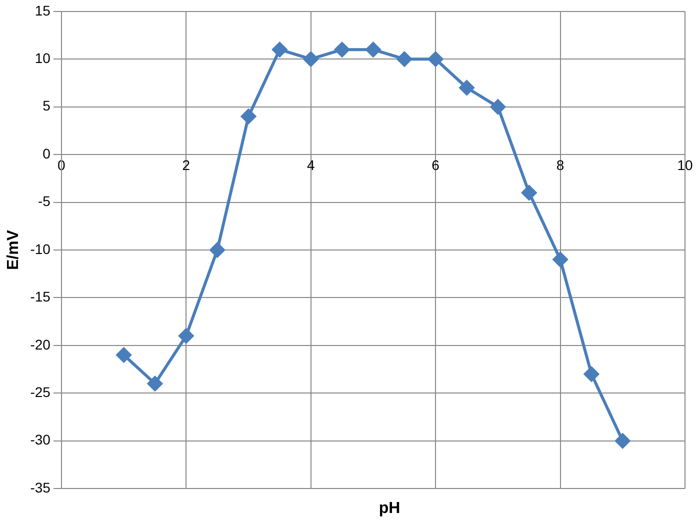  What do you see at coordinates (436, 164) in the screenshot?
I see `x-tick-label: 6` at bounding box center [436, 164].